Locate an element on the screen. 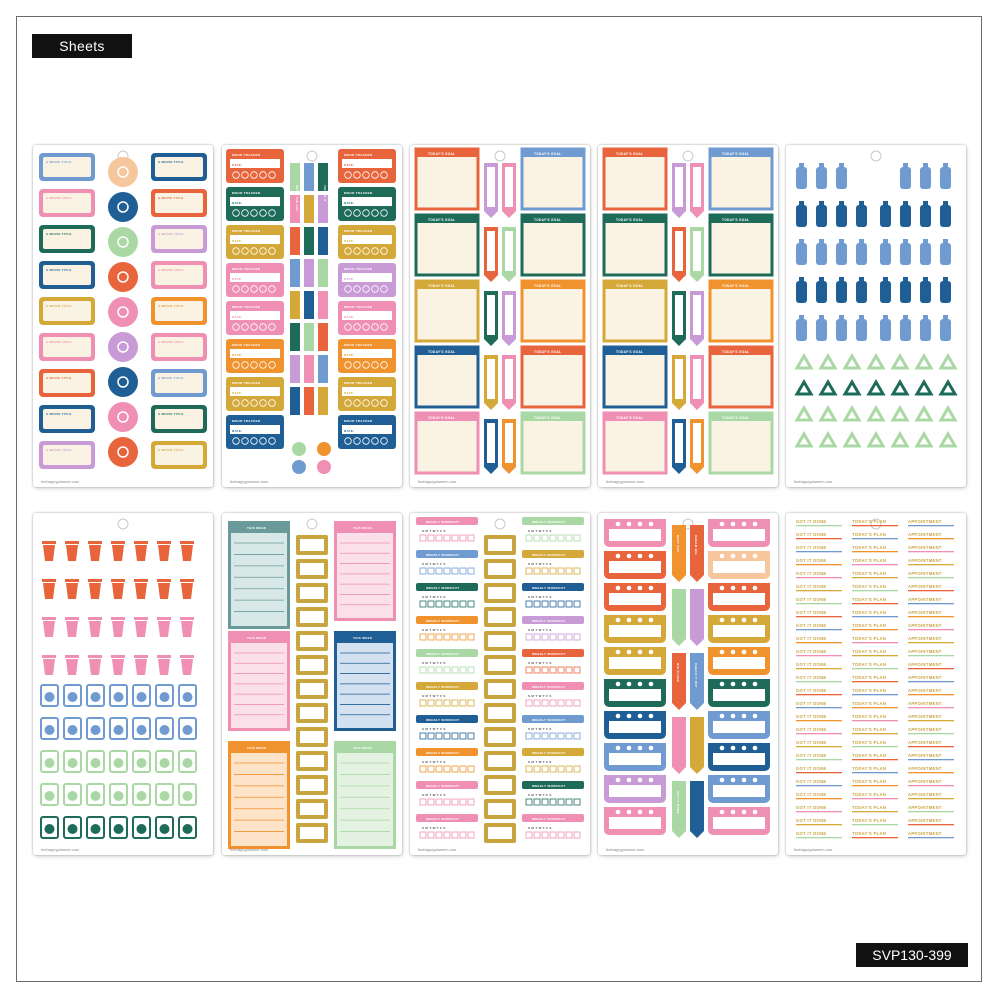 The width and height of the screenshot is (1000, 1000). sheet-credit: thehappyplanner.com is located at coordinates (813, 849).